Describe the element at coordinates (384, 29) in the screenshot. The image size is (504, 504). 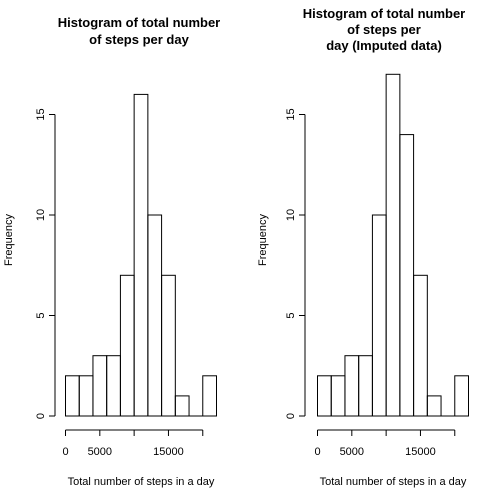
I see `chart-title-line: of steps per` at that location.